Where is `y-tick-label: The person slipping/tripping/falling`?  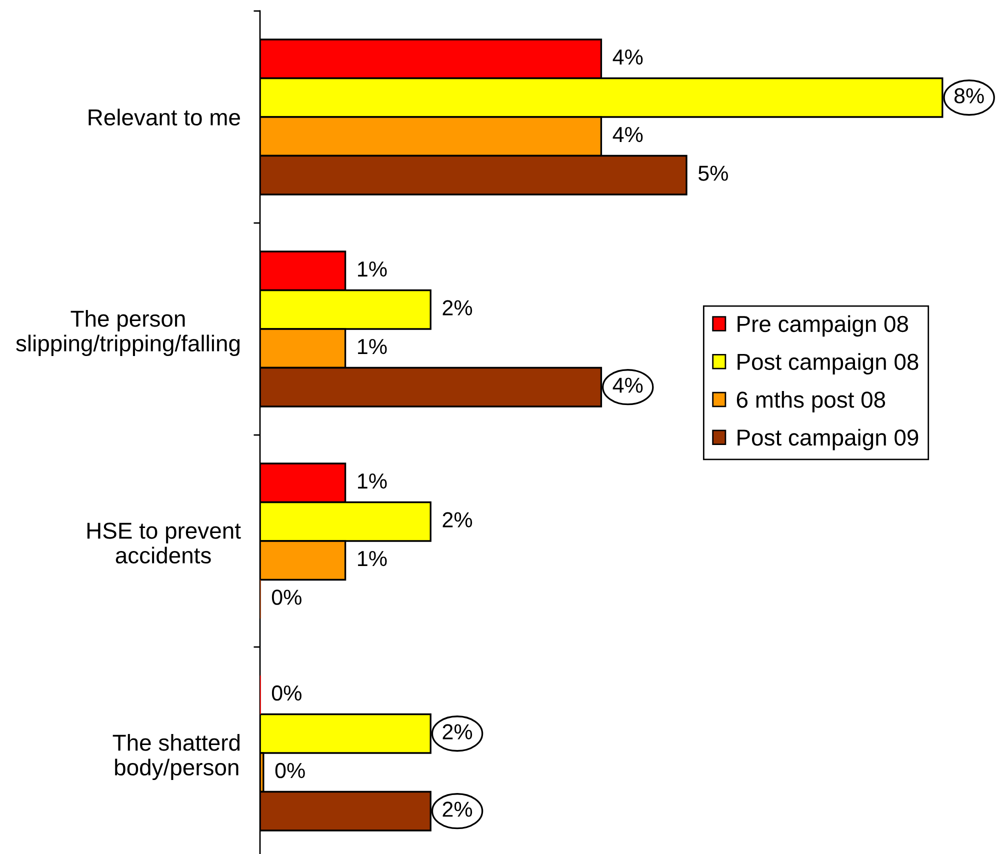 y-tick-label: The person slipping/tripping/falling is located at coordinates (128, 333).